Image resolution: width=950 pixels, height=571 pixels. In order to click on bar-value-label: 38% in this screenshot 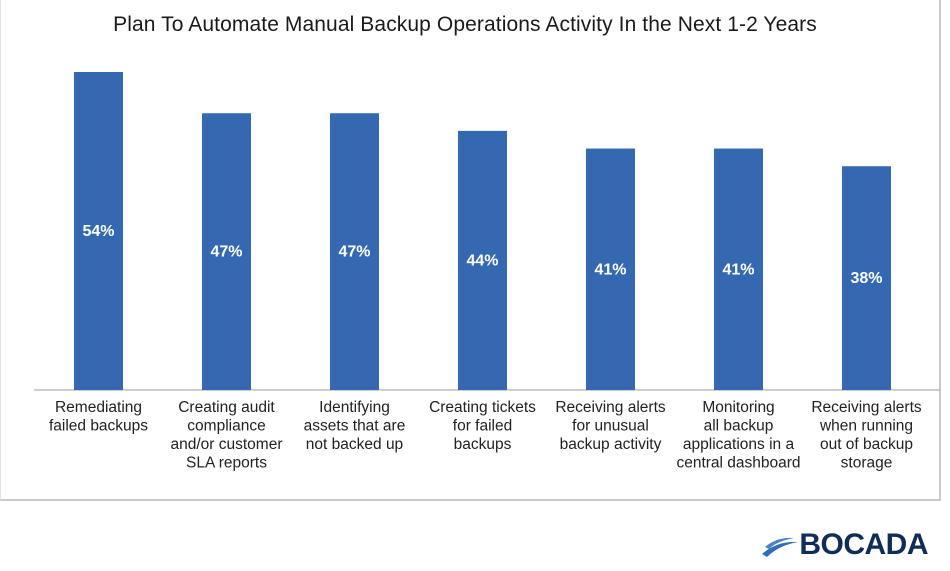, I will do `click(866, 278)`.